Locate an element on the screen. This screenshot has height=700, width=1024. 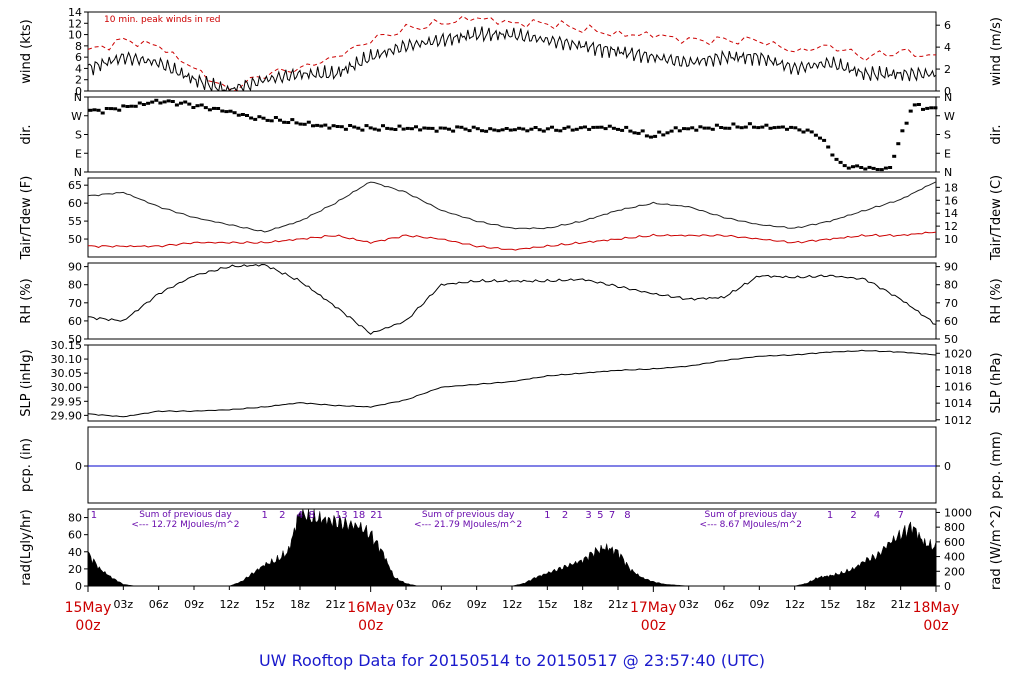
rh-right-axis-tick-label: 90 is located at coordinates (951, 267).